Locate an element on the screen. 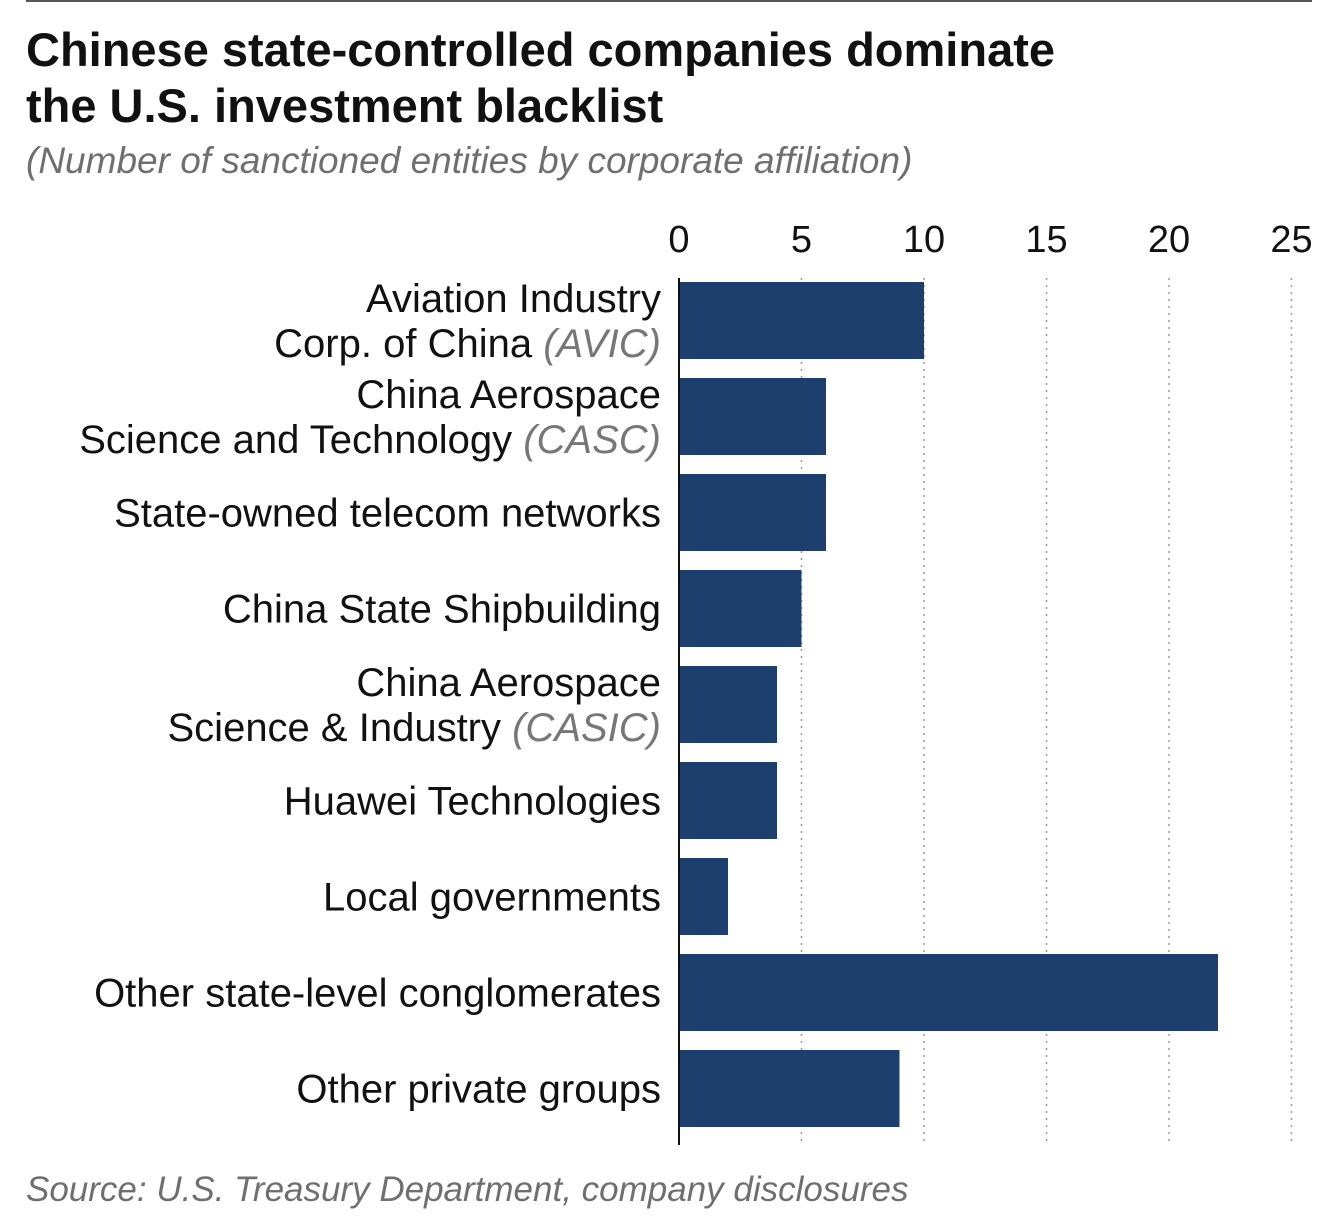 The height and width of the screenshot is (1222, 1332). category-label-4-line-1: Science & Industry (CASIC) is located at coordinates (415, 728).